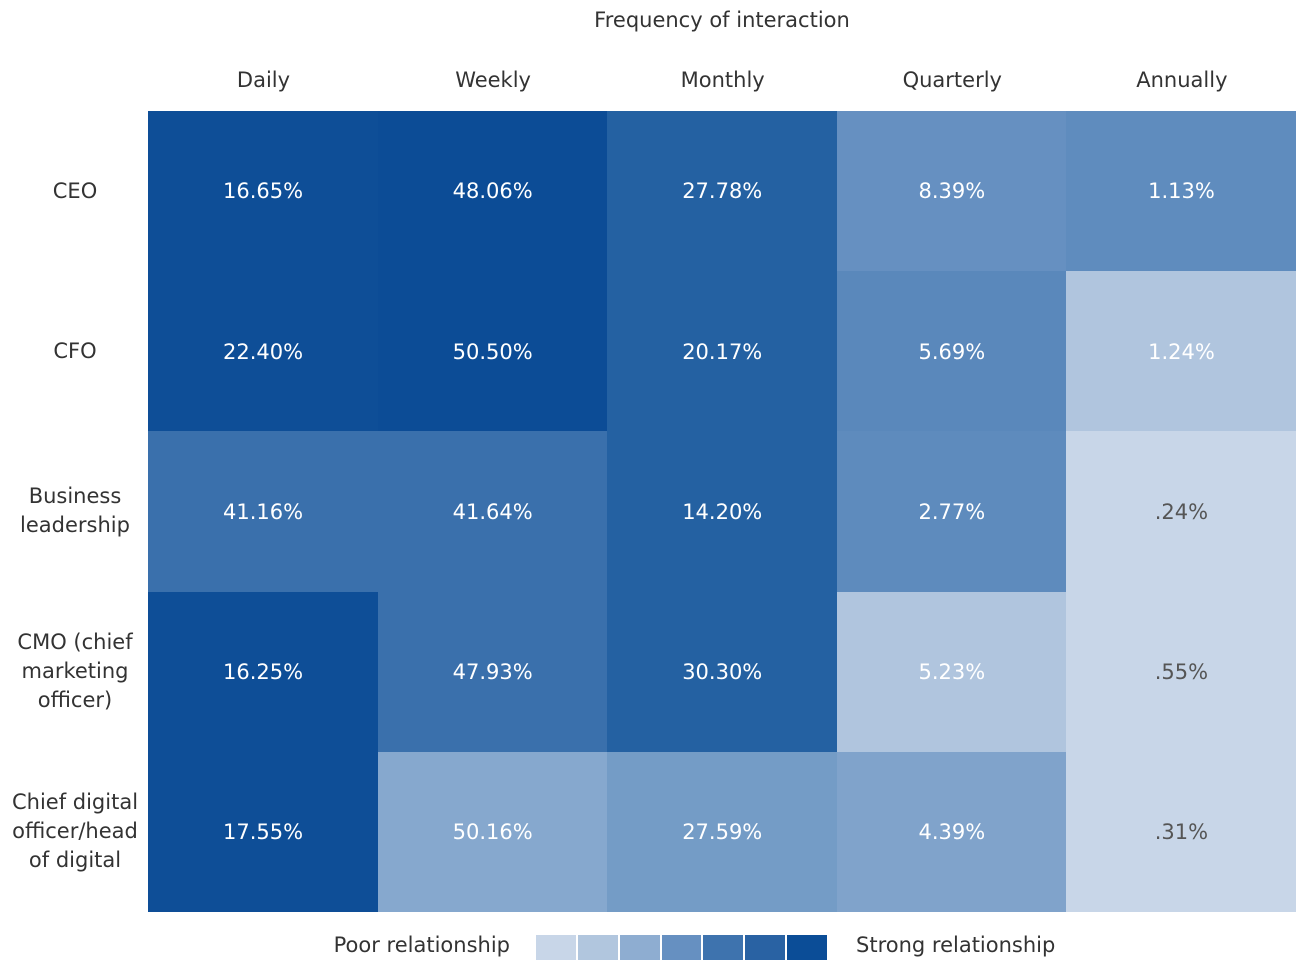 The height and width of the screenshot is (960, 1296). I want to click on cell-label: .24%, so click(1181, 511).